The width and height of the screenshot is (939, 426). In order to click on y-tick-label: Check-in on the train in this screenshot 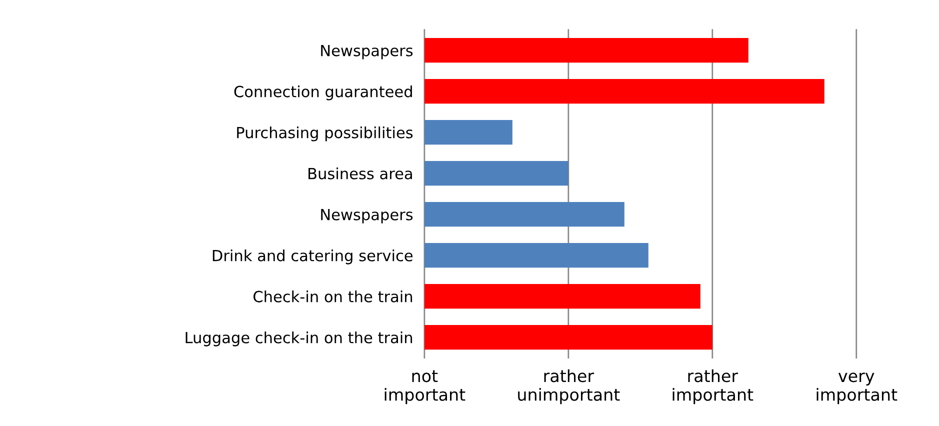, I will do `click(333, 296)`.